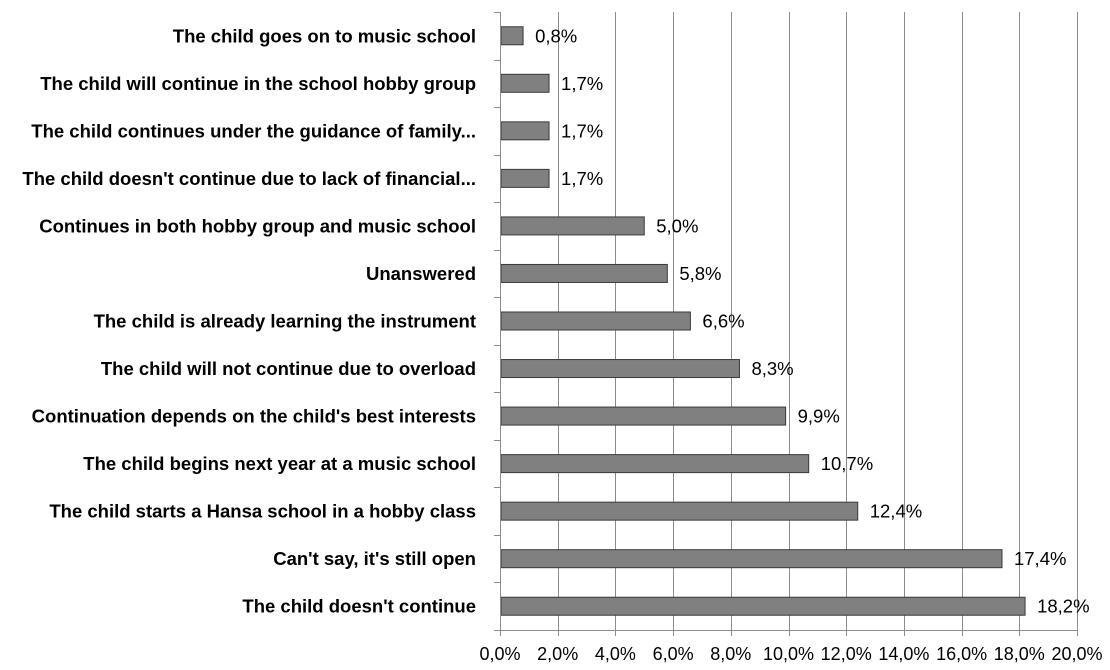  I want to click on value-label: 17,4%, so click(1040, 558).